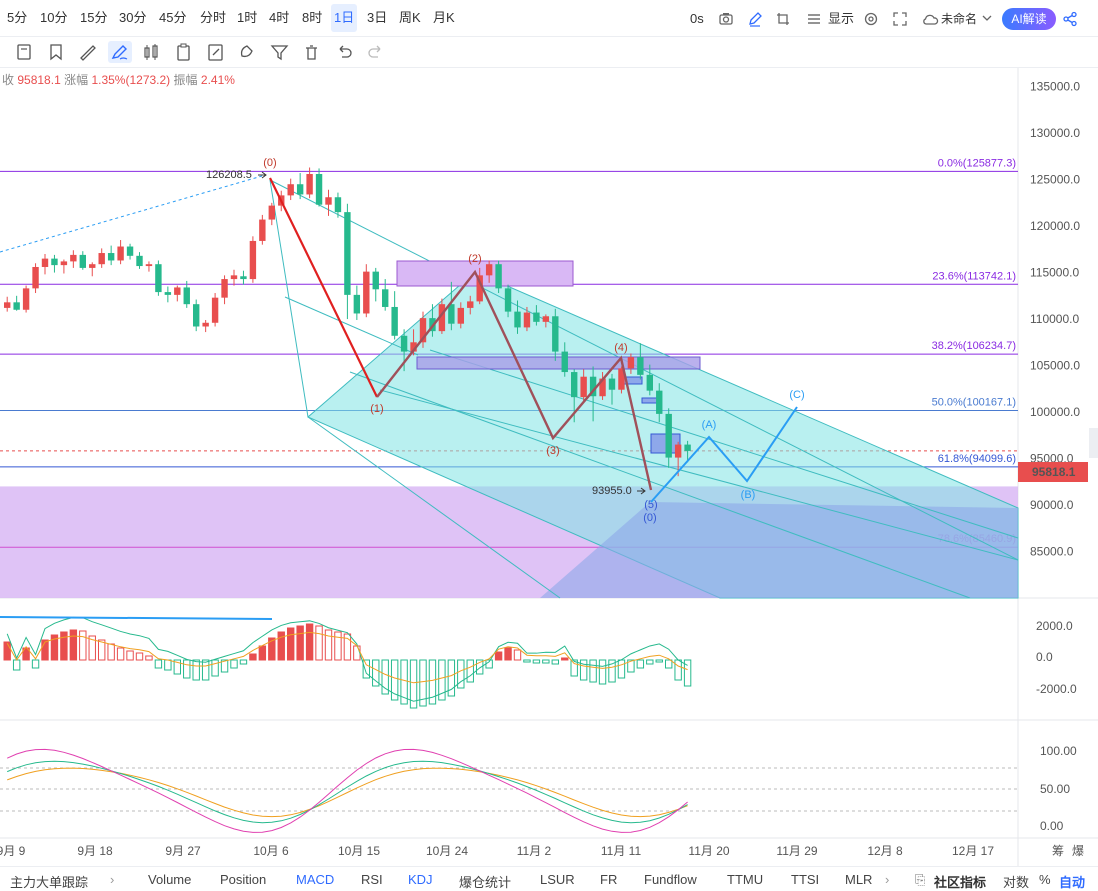 The image size is (1098, 891). What do you see at coordinates (814, 21) in the screenshot?
I see `list-icon` at bounding box center [814, 21].